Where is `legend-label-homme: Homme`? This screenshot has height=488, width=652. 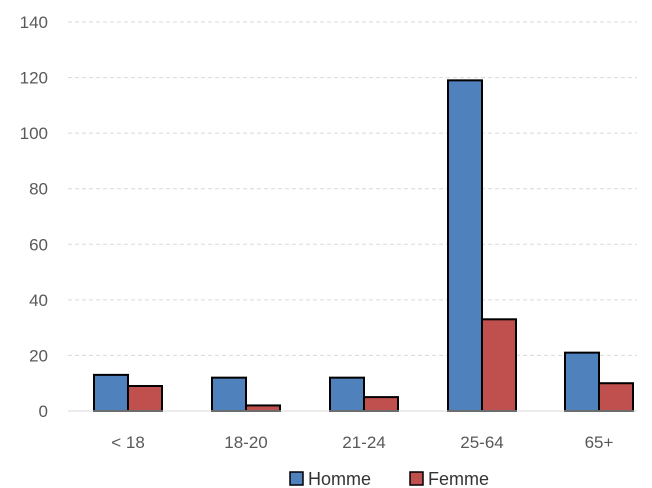
legend-label-homme: Homme is located at coordinates (339, 478).